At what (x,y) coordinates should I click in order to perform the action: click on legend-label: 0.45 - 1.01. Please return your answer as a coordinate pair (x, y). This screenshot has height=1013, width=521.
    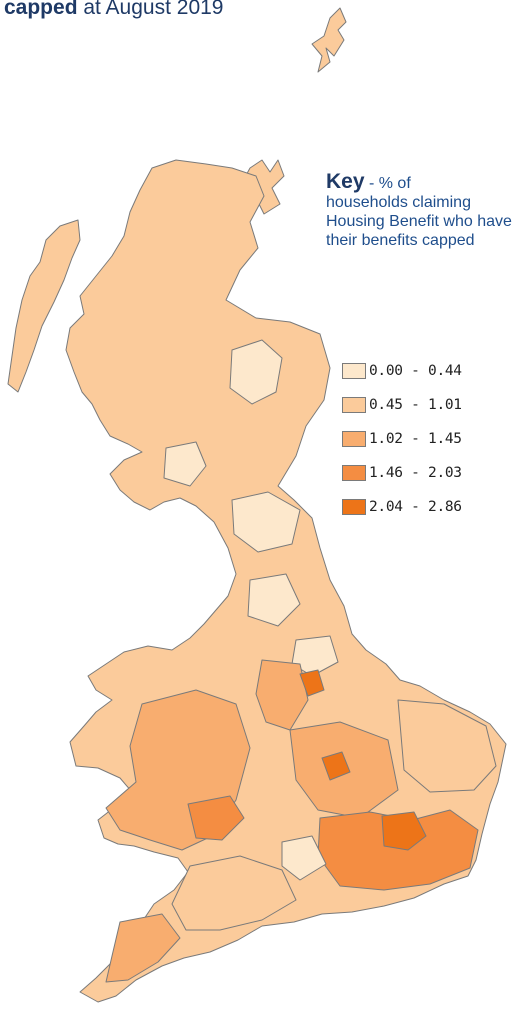
    Looking at the image, I should click on (415, 405).